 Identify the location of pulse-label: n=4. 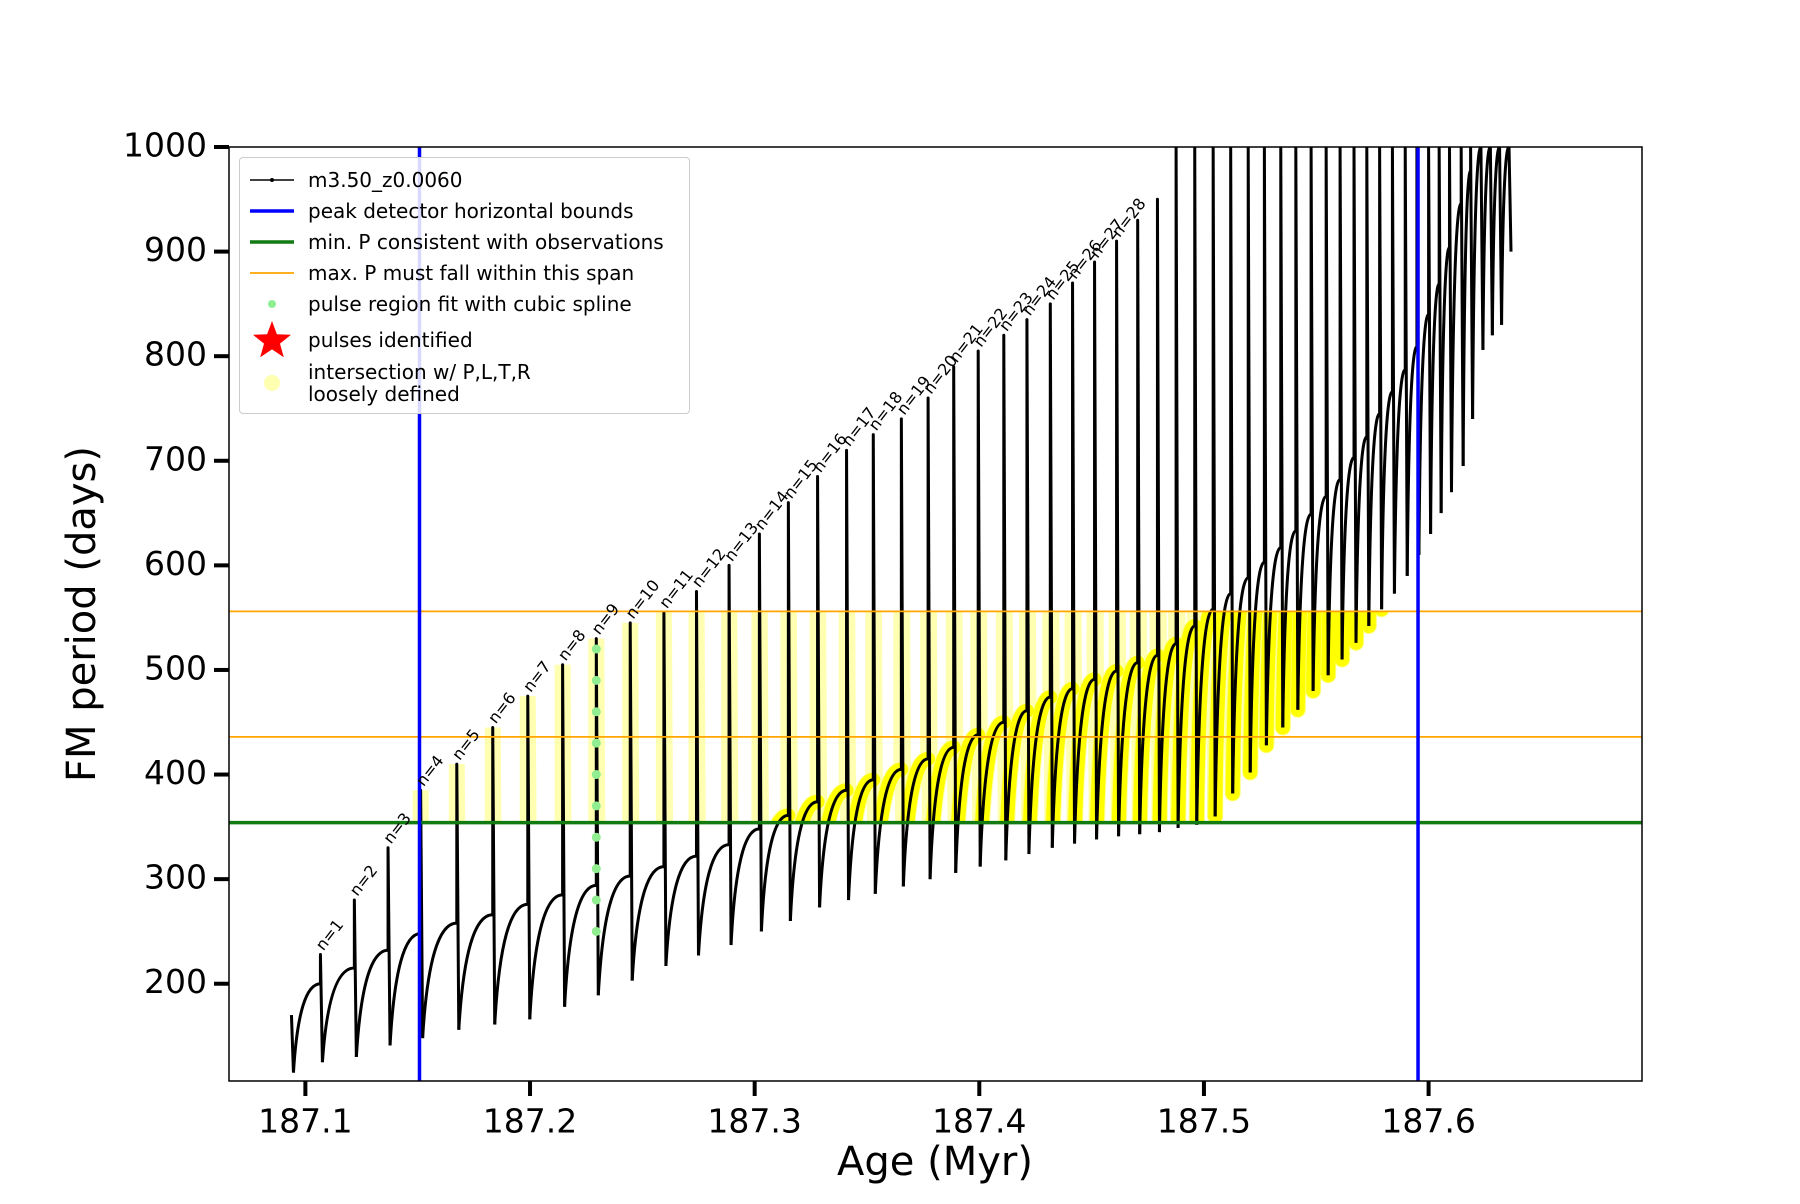
(430, 770).